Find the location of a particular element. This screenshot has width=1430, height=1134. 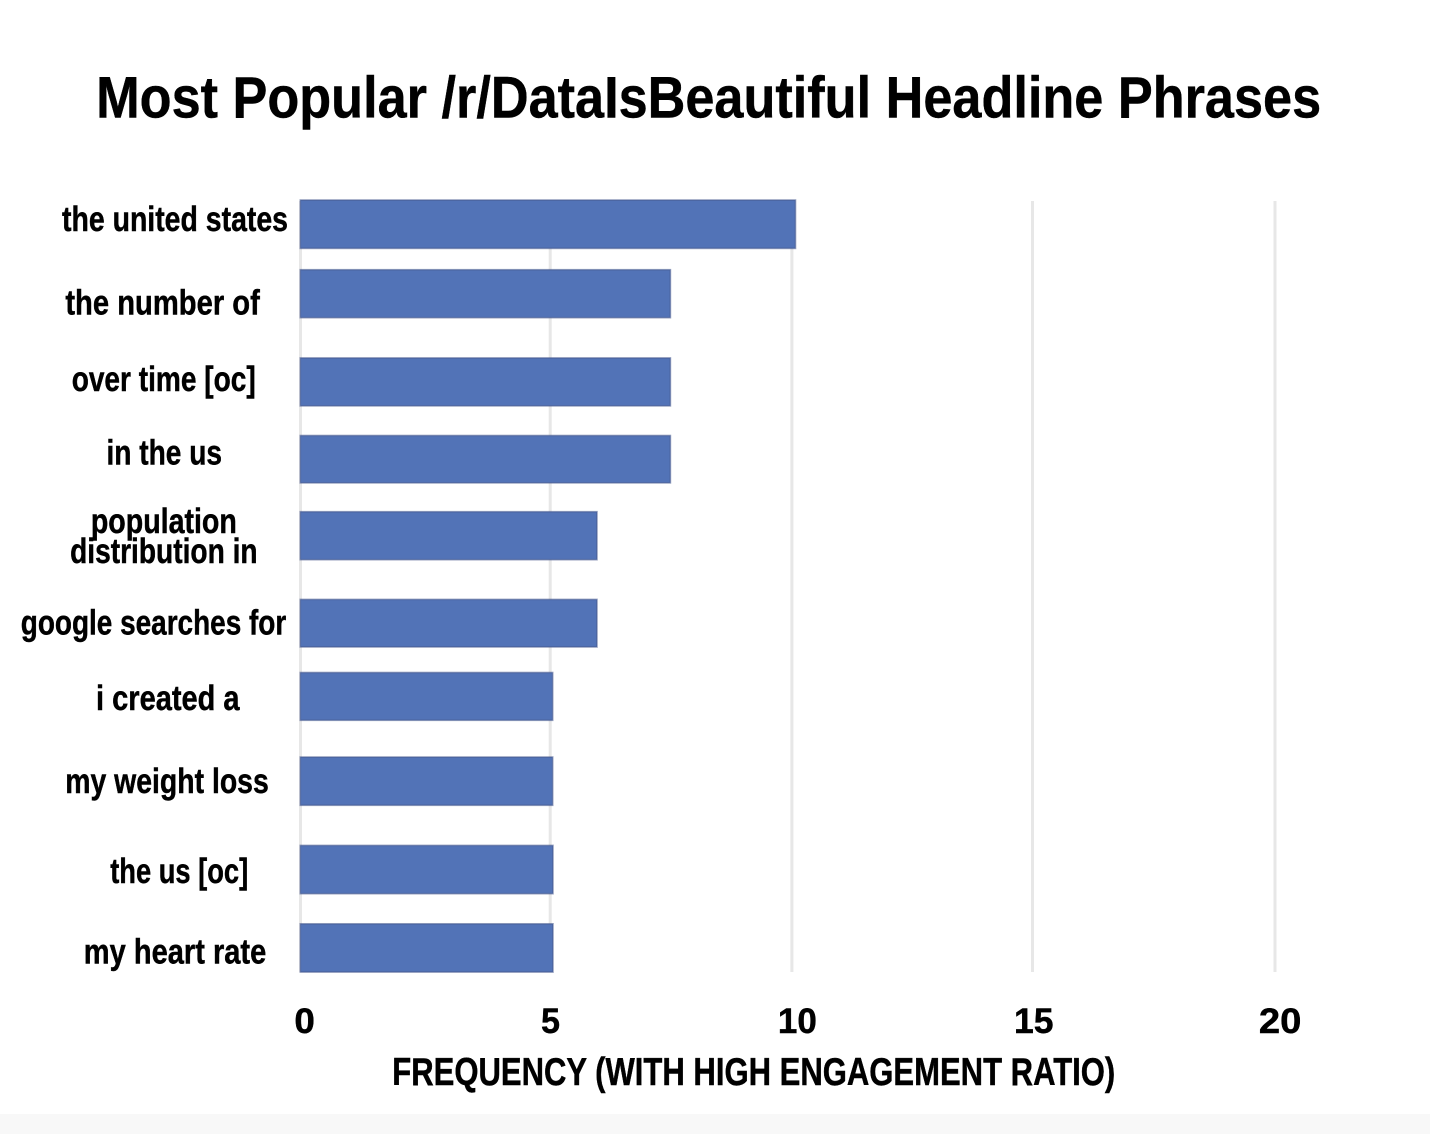

svg-text: 0 is located at coordinates (304, 1021).